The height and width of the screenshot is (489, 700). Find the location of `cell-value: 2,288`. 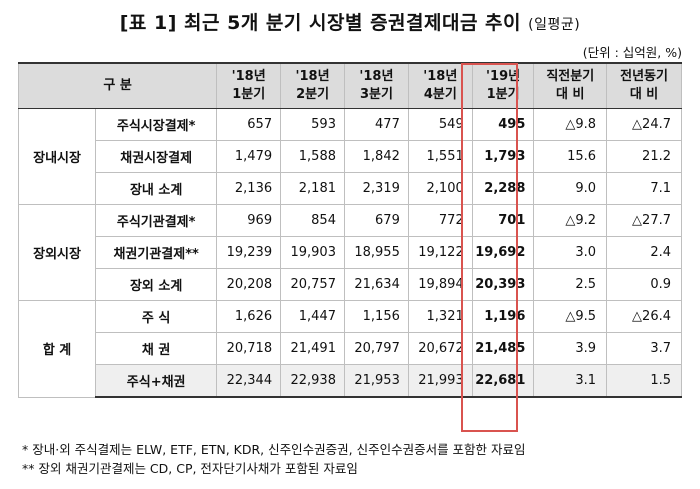

cell-value: 2,288 is located at coordinates (503, 188).